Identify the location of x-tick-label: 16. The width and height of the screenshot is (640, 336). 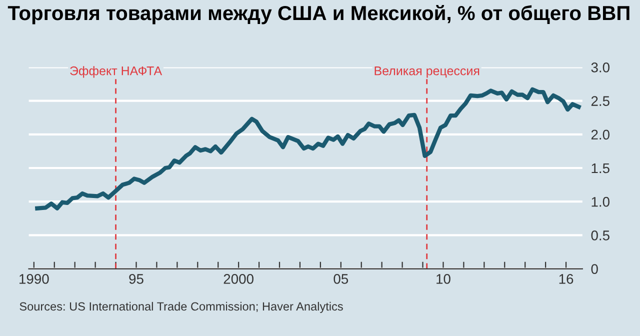
(566, 279).